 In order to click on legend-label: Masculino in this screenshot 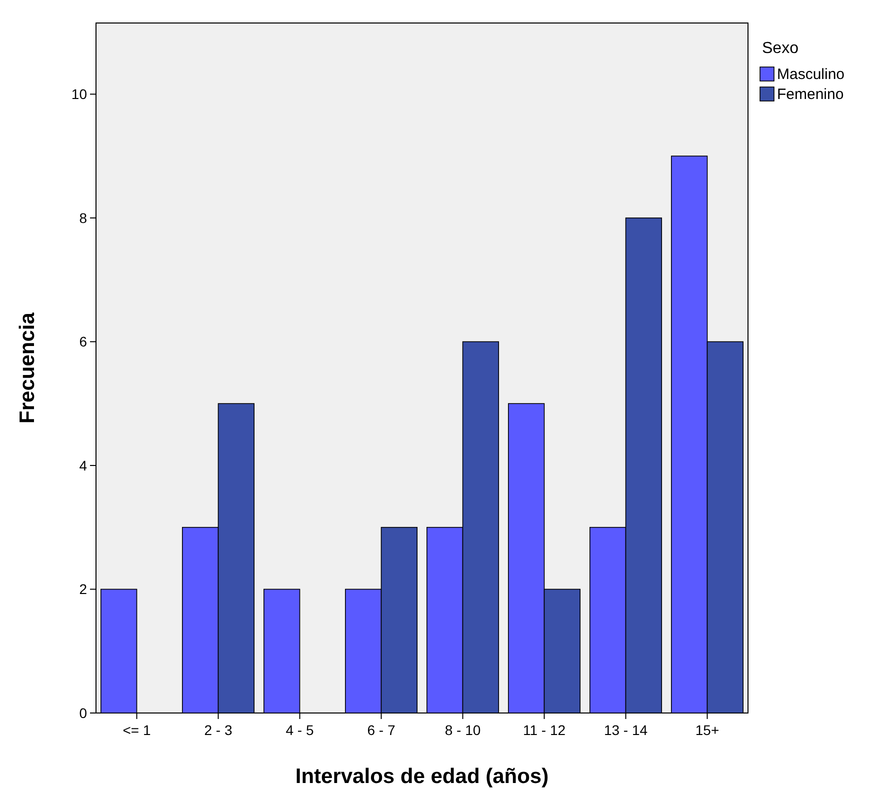, I will do `click(811, 74)`.